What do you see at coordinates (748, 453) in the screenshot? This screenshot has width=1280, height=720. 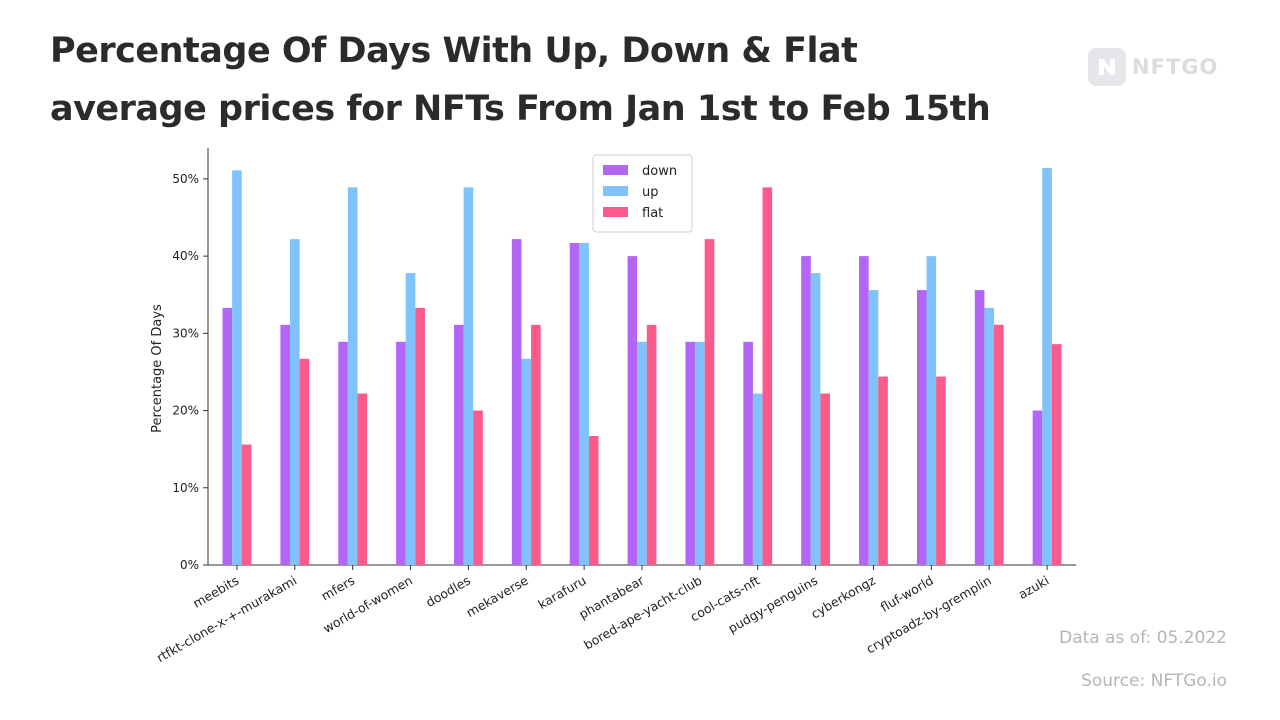 I see `bar-down-cool-cats-nft` at bounding box center [748, 453].